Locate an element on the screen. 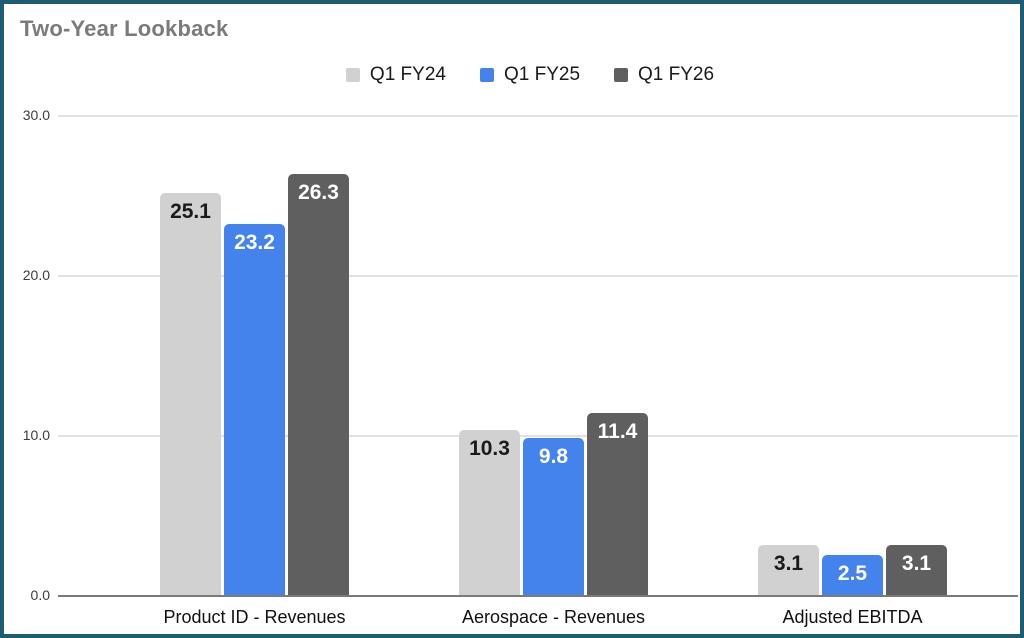 This screenshot has height=638, width=1024. axis-baseline is located at coordinates (538, 596).